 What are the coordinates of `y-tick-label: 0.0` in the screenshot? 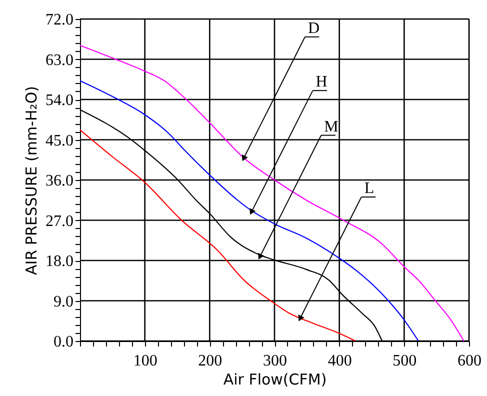 It's located at (64, 342).